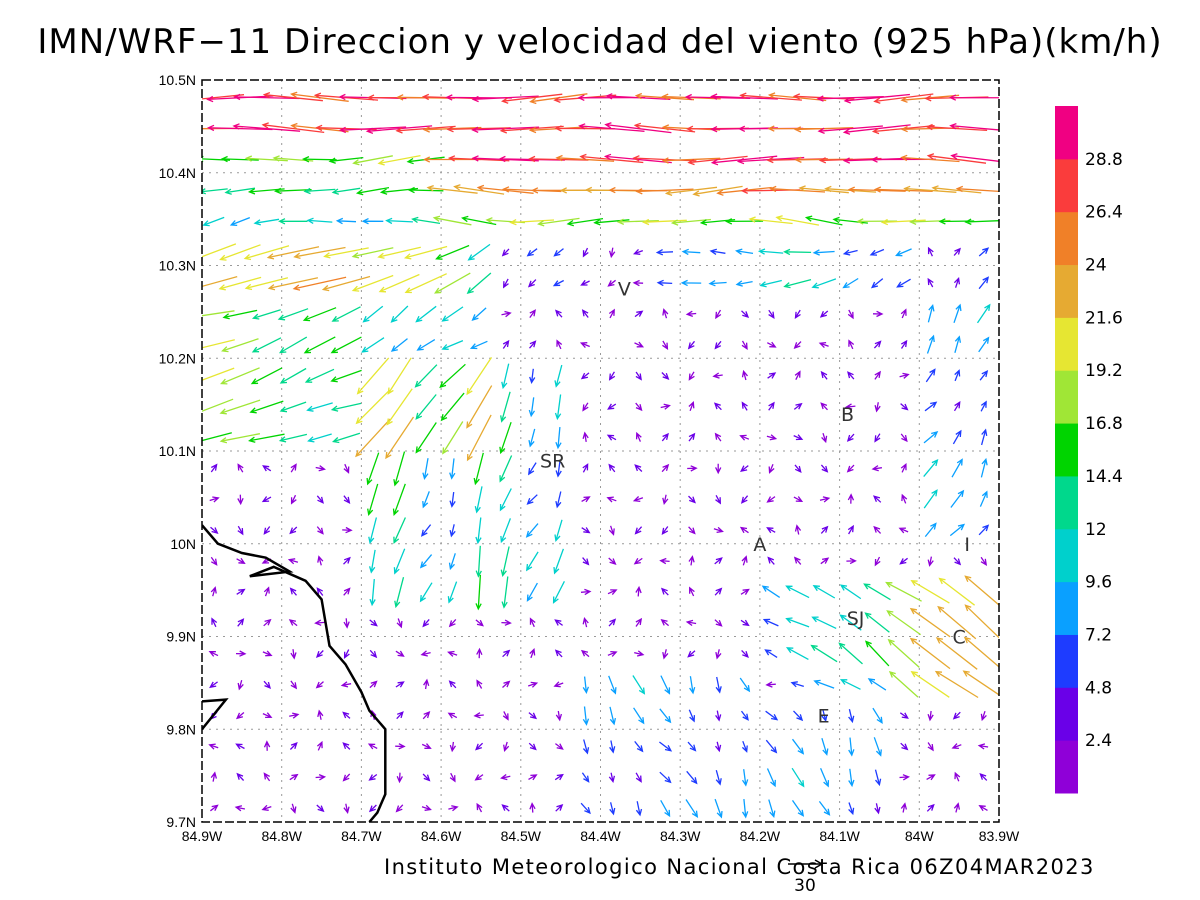  Describe the element at coordinates (1098, 583) in the screenshot. I see `colorbar-label: 9.6` at that location.